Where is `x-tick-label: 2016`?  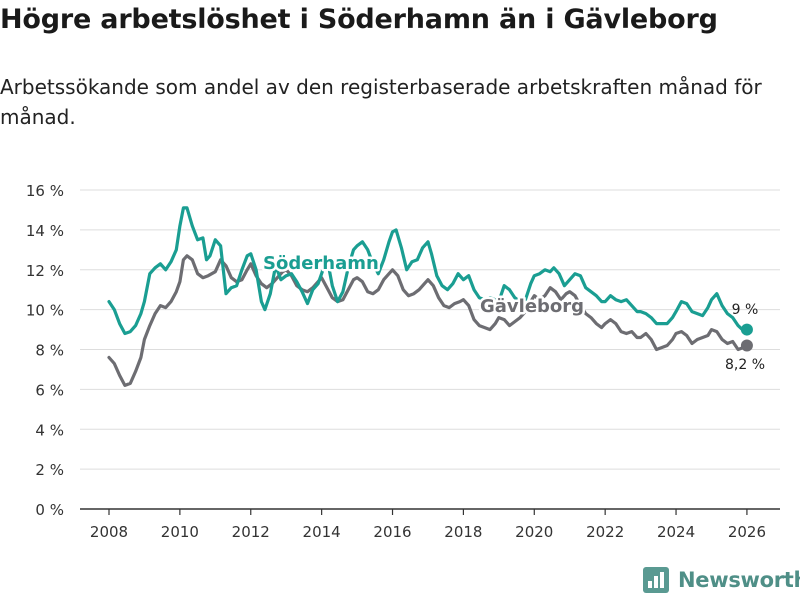 x-tick-label: 2016 is located at coordinates (392, 532).